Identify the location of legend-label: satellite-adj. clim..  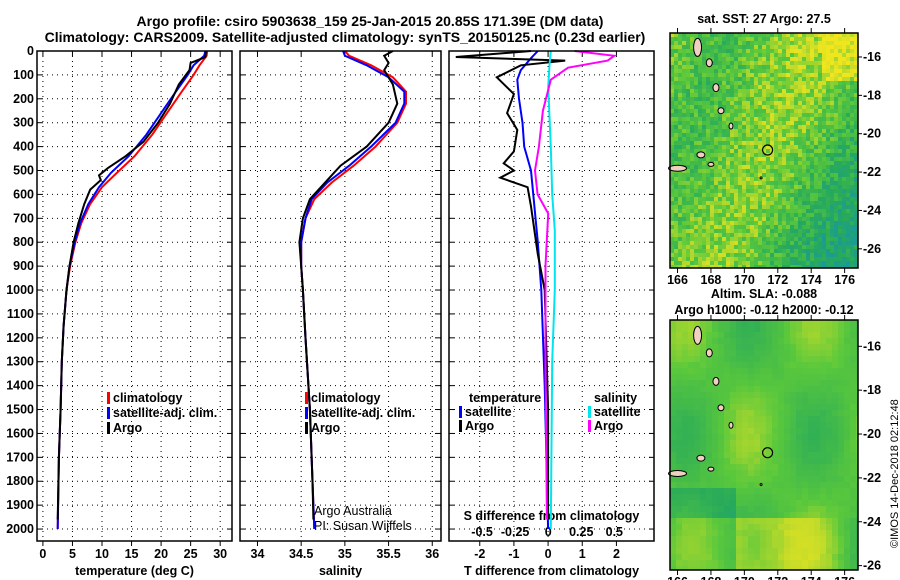
(165, 413).